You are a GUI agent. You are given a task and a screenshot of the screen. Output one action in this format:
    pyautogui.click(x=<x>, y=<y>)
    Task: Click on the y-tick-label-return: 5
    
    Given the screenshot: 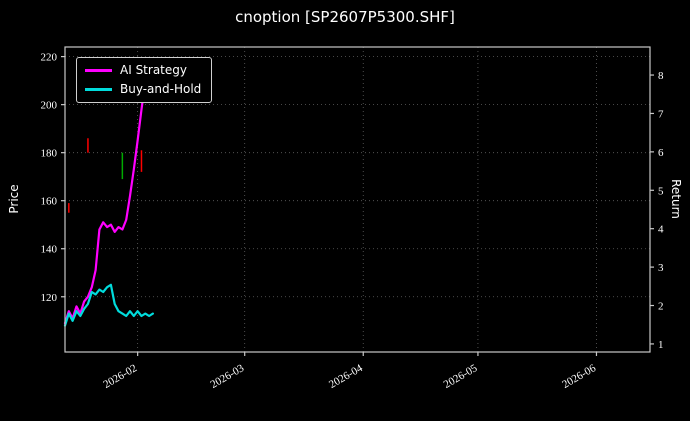 What is the action you would take?
    pyautogui.click(x=661, y=191)
    